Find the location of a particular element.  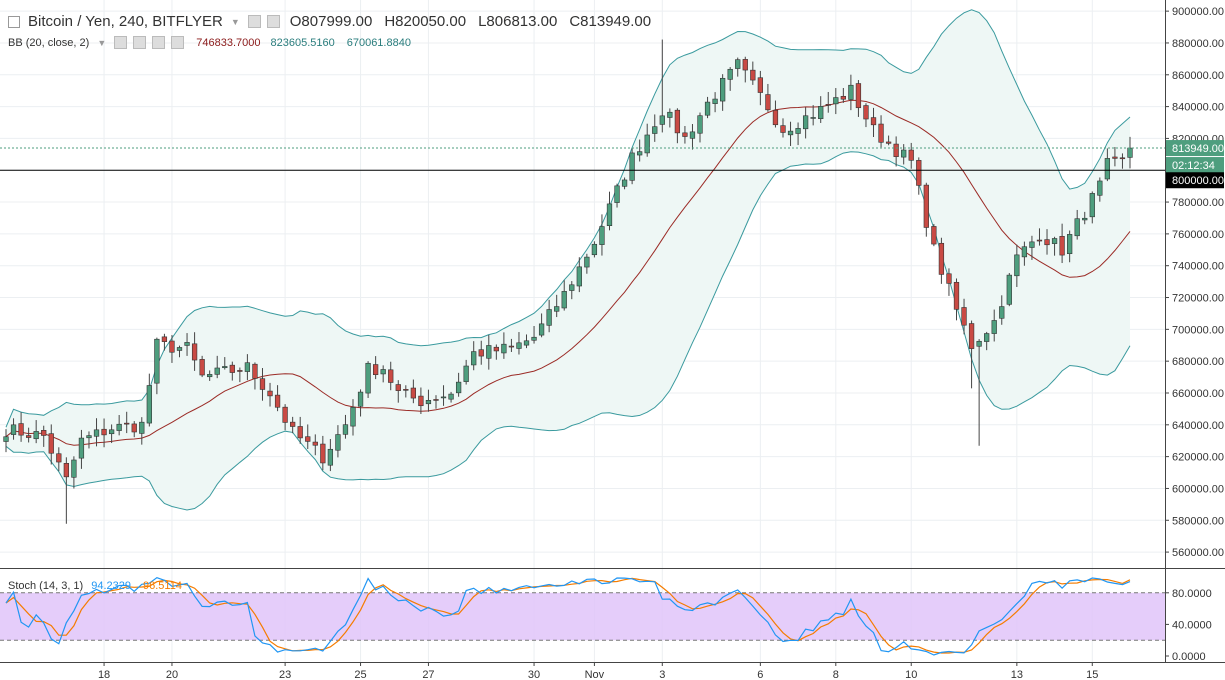

gear-icon is located at coordinates (273, 21).